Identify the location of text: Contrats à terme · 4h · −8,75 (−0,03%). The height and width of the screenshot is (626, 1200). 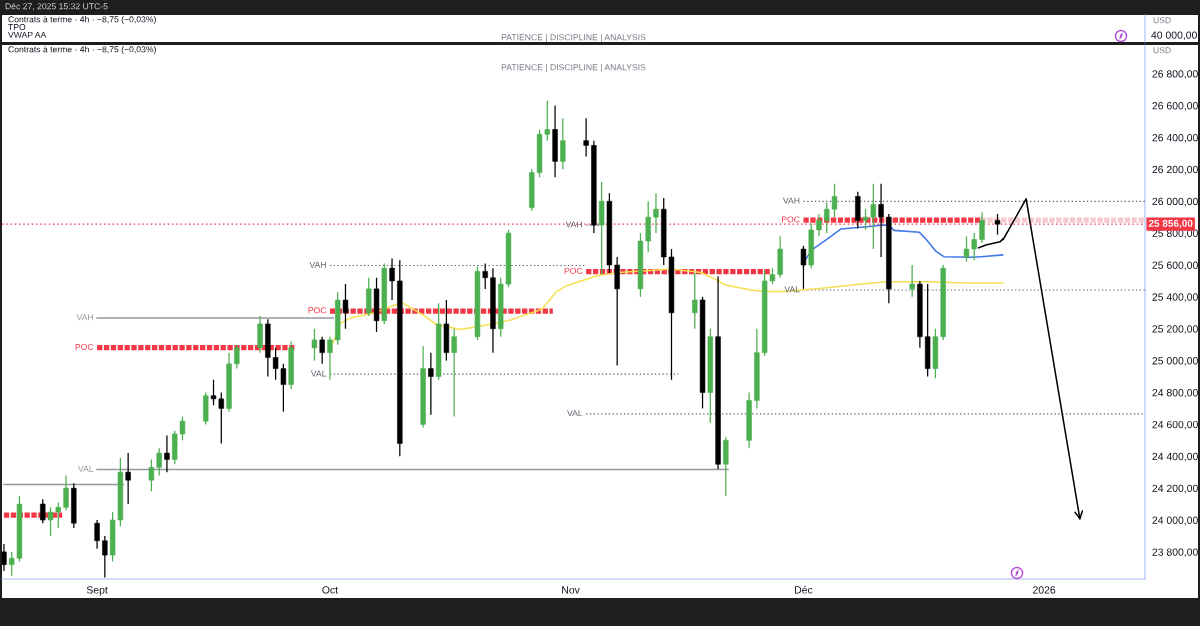
(82, 20).